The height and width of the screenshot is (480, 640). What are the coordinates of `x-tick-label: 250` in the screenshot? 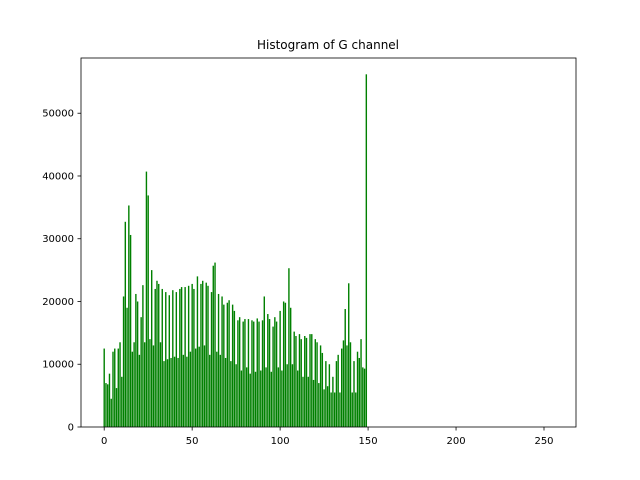 It's located at (543, 441).